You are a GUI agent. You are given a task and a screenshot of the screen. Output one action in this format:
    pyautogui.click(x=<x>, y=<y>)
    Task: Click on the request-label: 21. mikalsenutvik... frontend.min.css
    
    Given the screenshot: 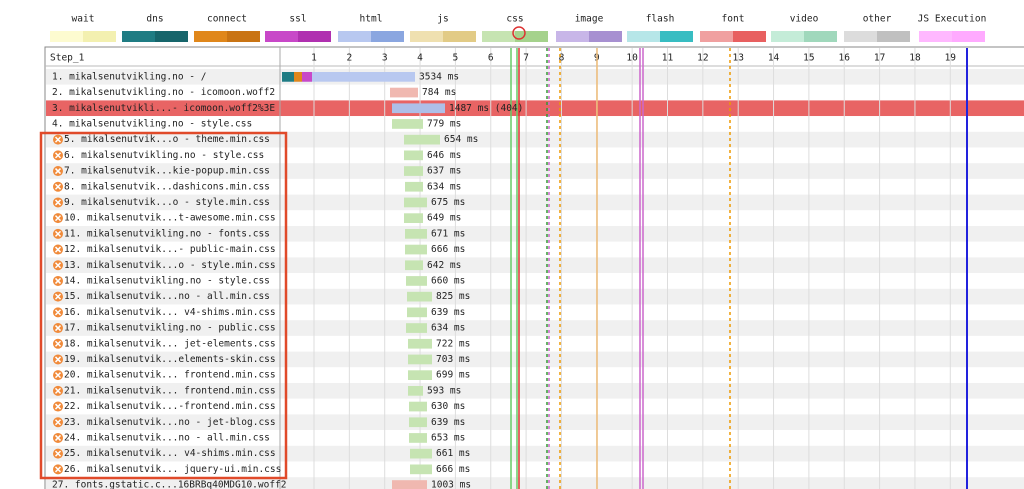 What is the action you would take?
    pyautogui.click(x=170, y=390)
    